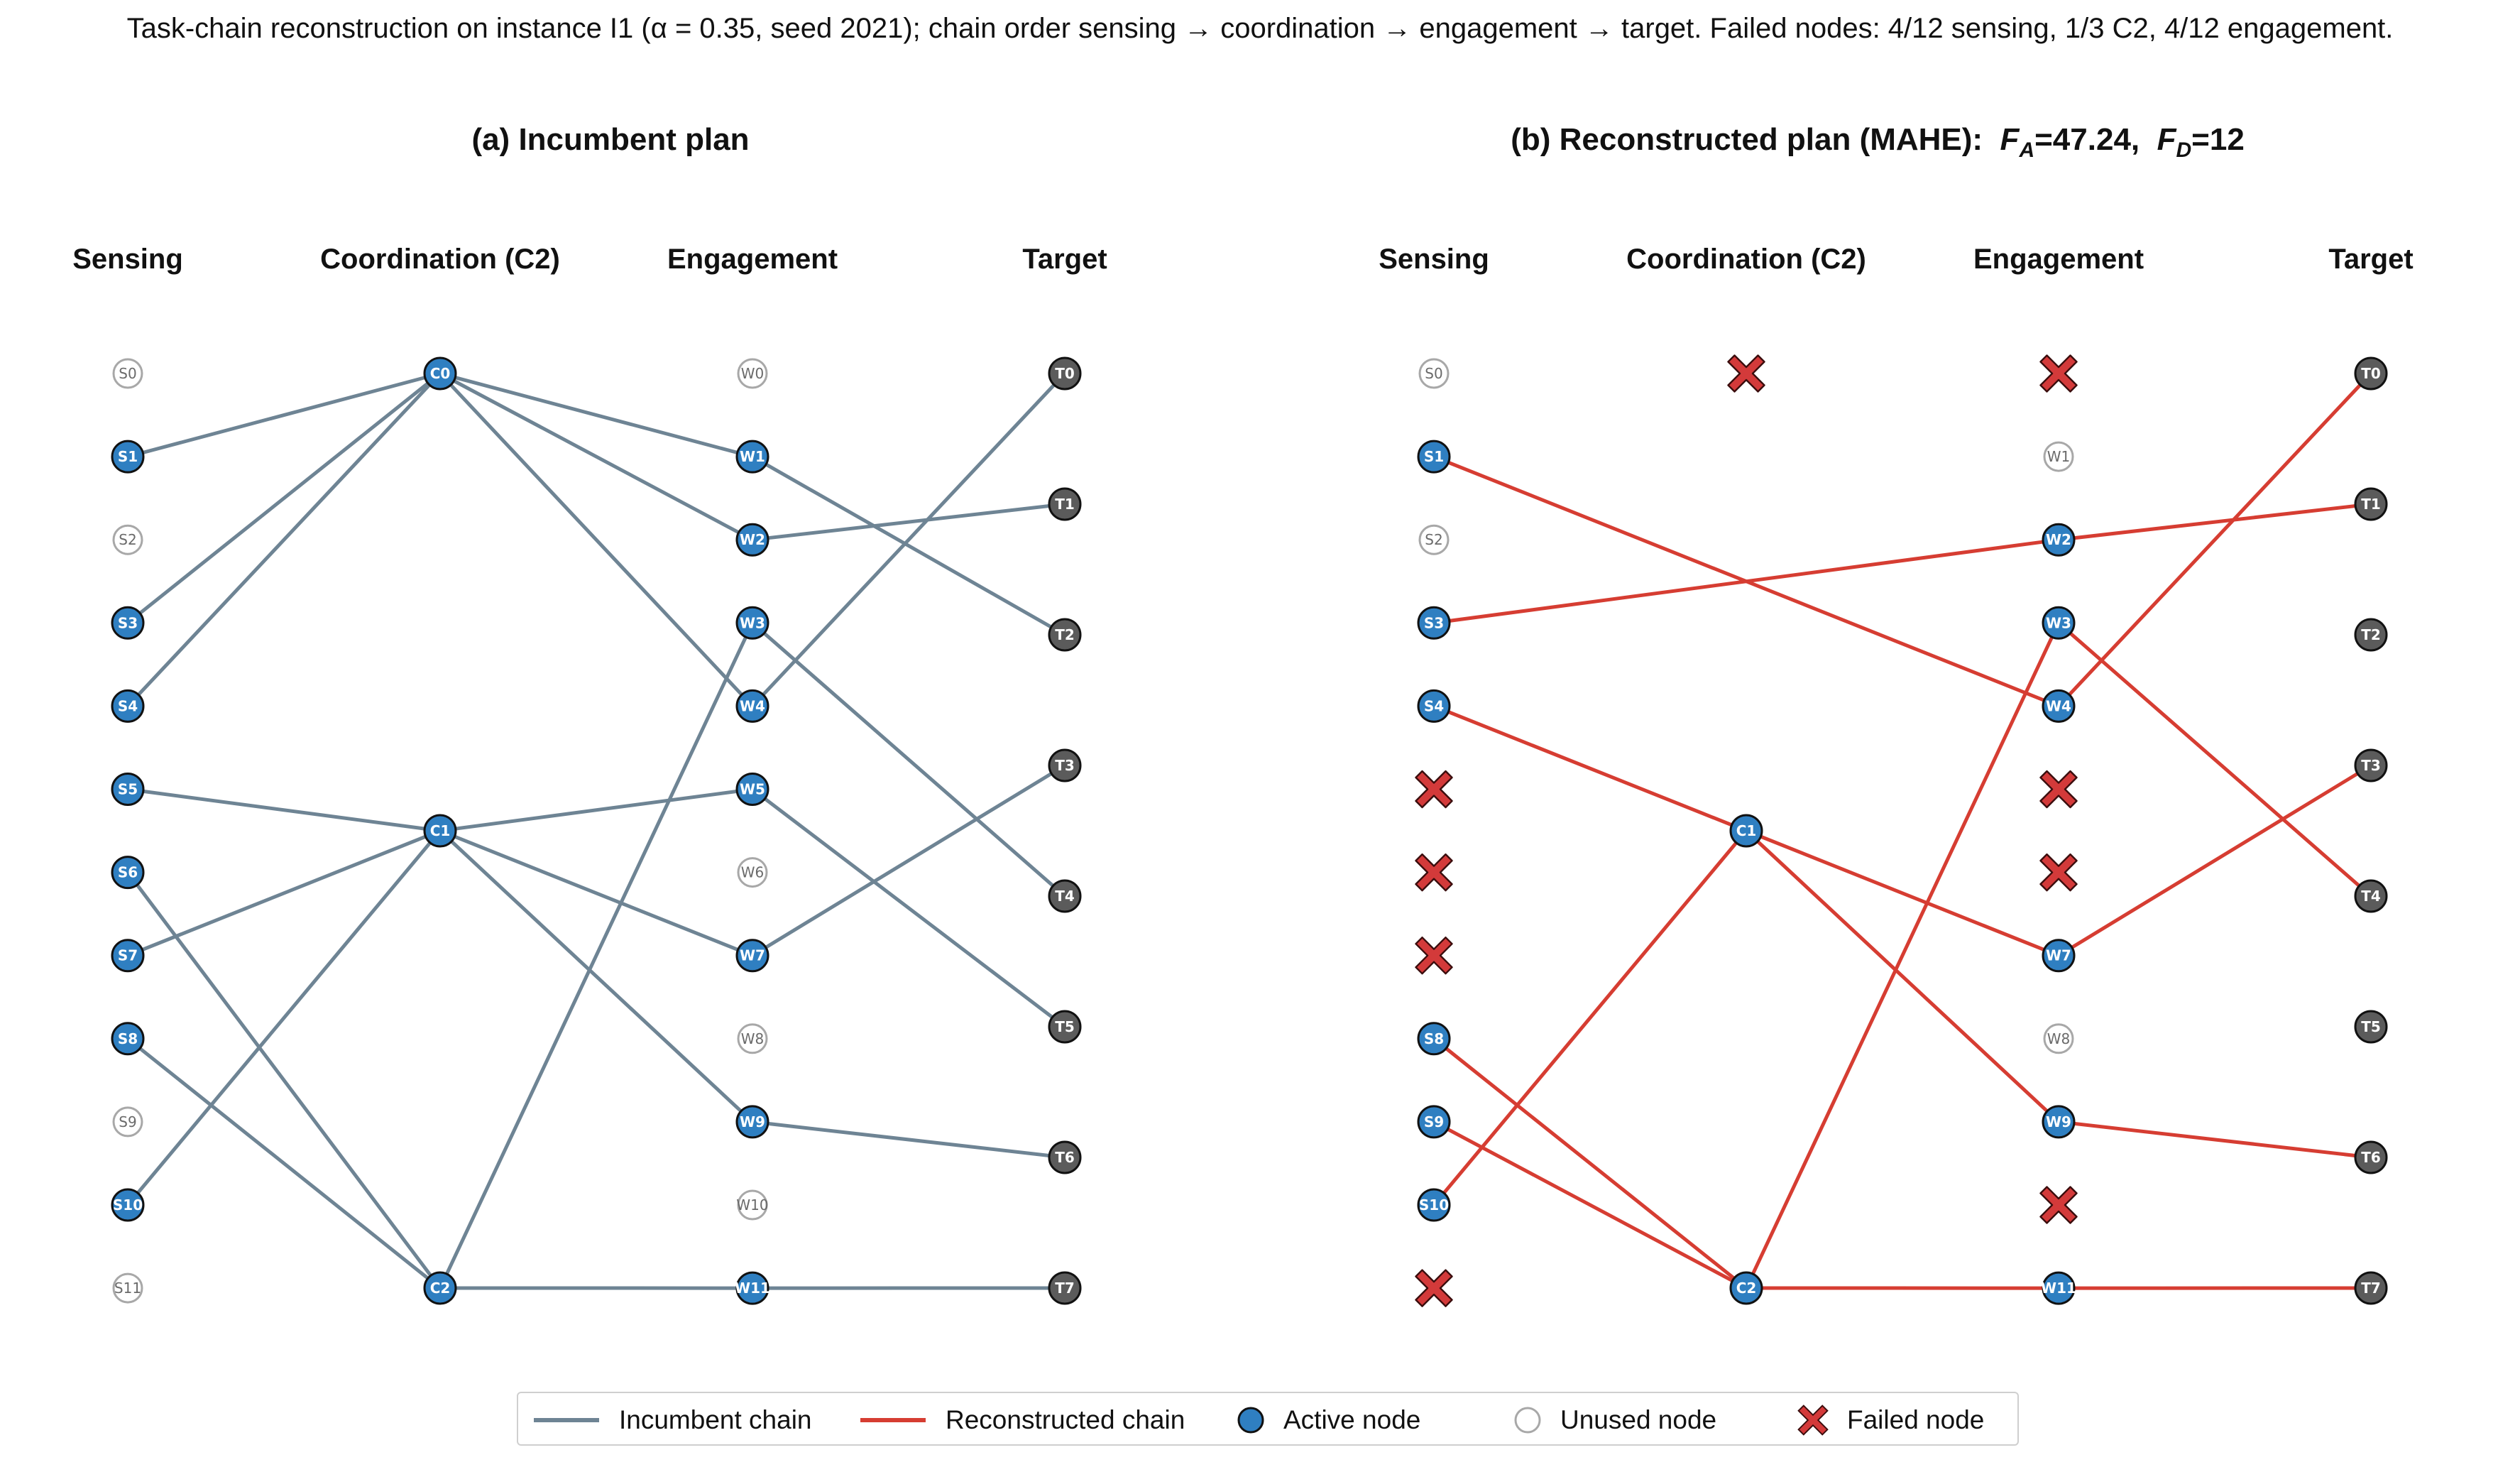 The width and height of the screenshot is (2520, 1467). Describe the element at coordinates (611, 139) in the screenshot. I see `panel-a-title: (a) Incumbent plan` at that location.